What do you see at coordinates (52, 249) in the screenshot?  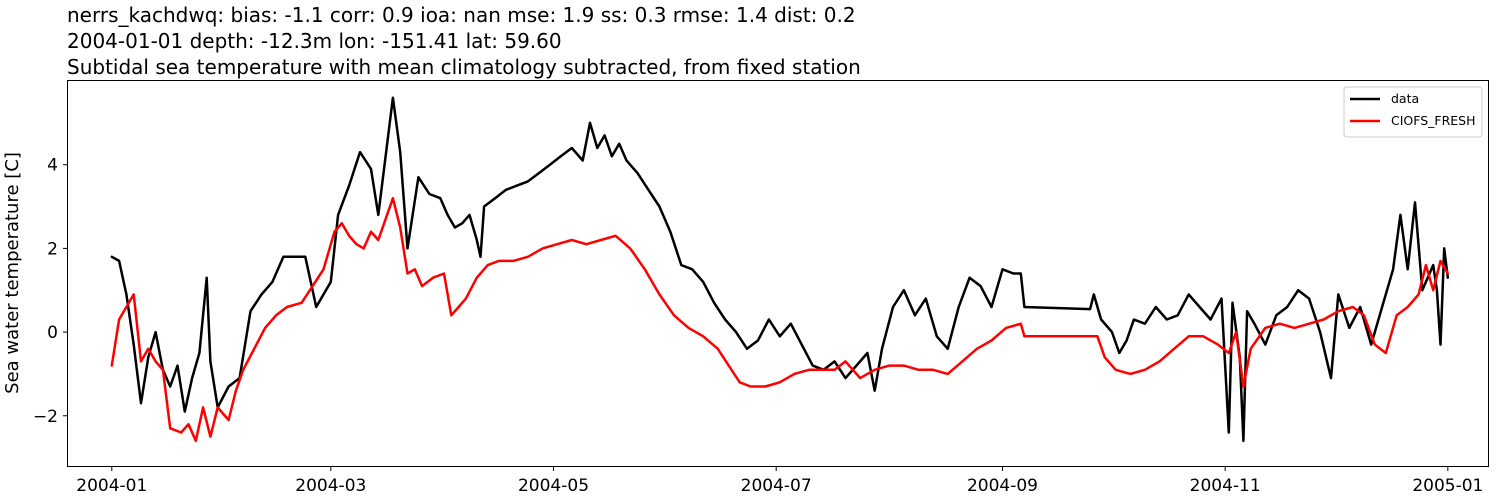 I see `y-tick-label: 2` at bounding box center [52, 249].